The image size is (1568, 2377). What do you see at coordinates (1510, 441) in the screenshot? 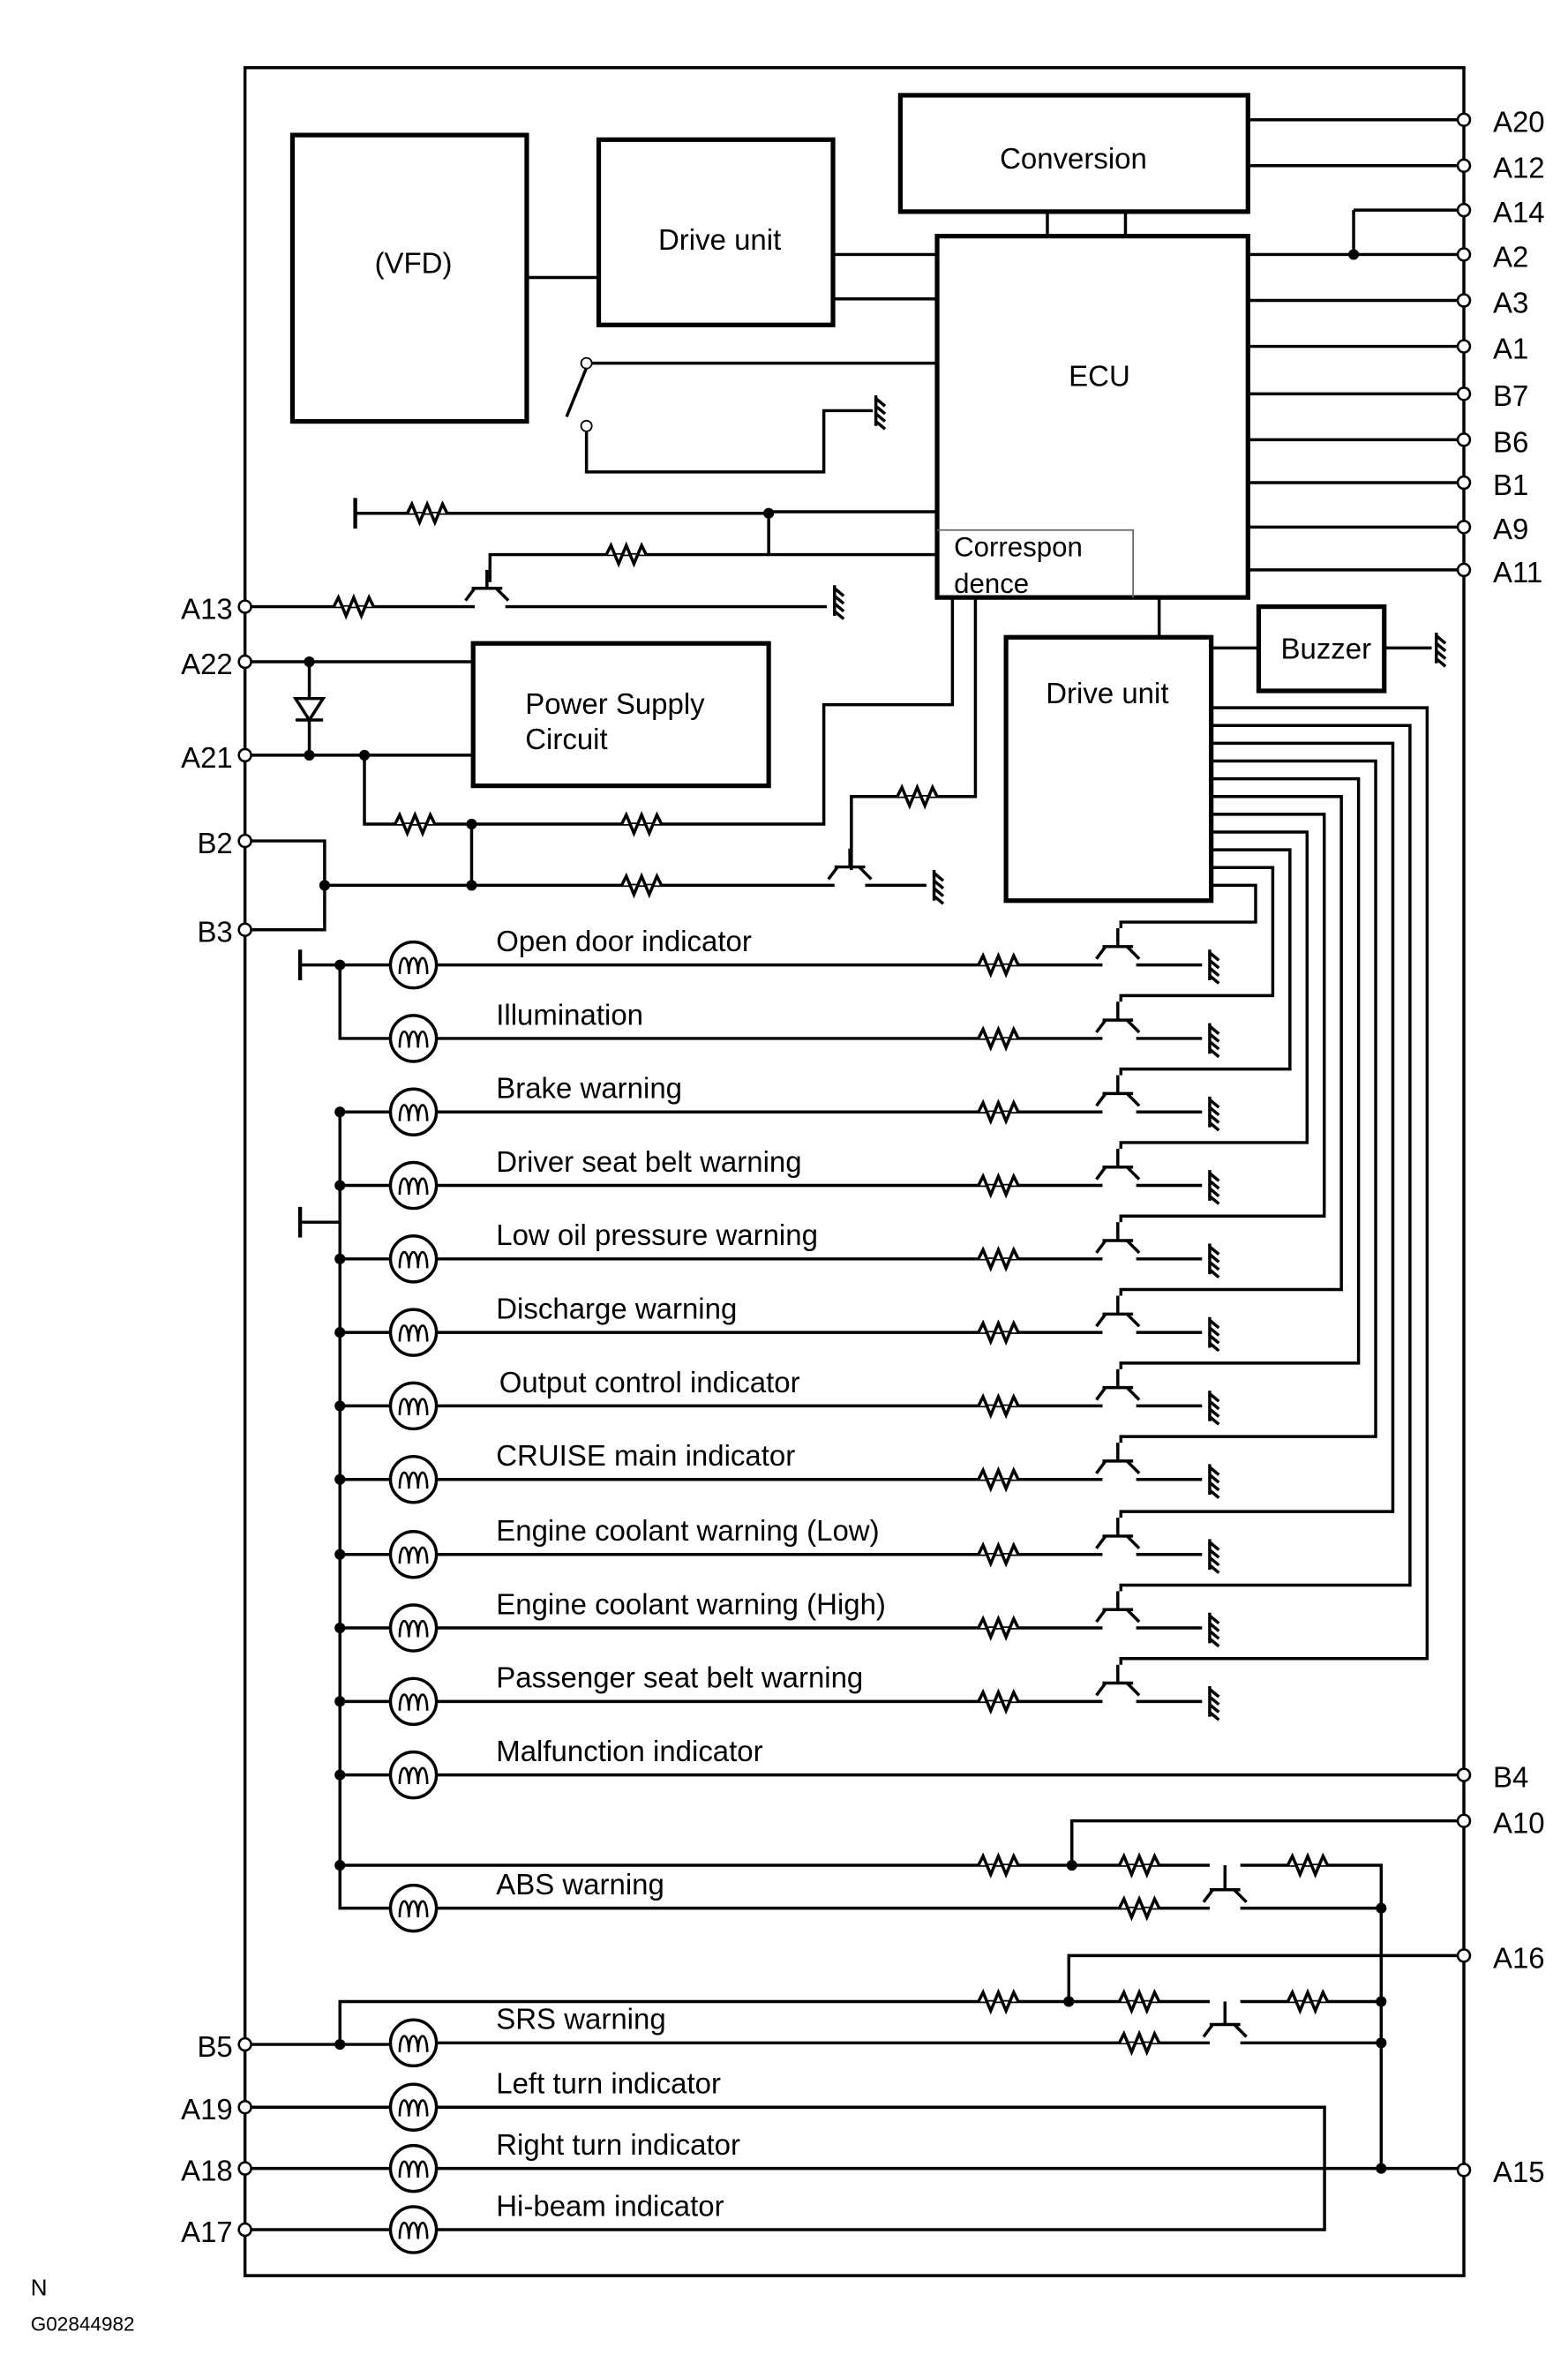
I see `terminal-label-b6: B6` at bounding box center [1510, 441].